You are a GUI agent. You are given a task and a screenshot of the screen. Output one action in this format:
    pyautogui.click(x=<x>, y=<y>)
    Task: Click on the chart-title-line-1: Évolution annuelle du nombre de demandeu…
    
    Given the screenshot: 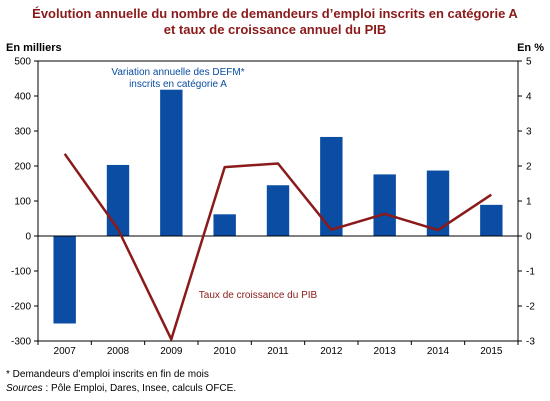 What is the action you would take?
    pyautogui.click(x=275, y=13)
    